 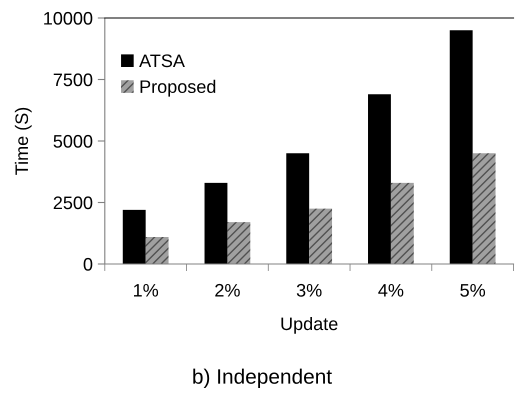 I want to click on text: b) Independent, so click(x=262, y=378).